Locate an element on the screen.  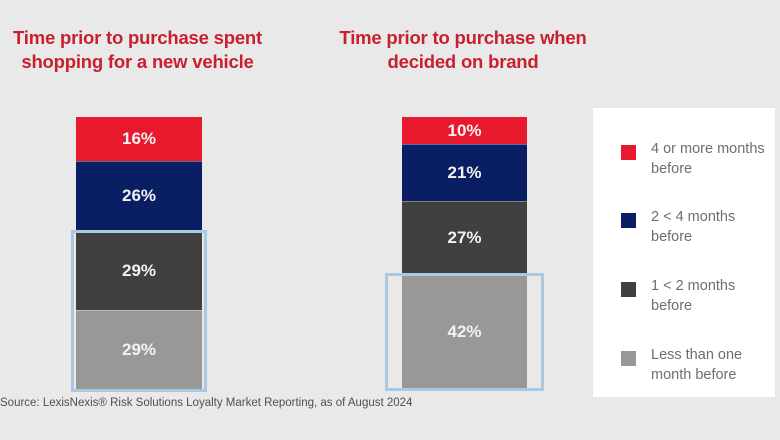
data-label: 16% is located at coordinates (139, 138).